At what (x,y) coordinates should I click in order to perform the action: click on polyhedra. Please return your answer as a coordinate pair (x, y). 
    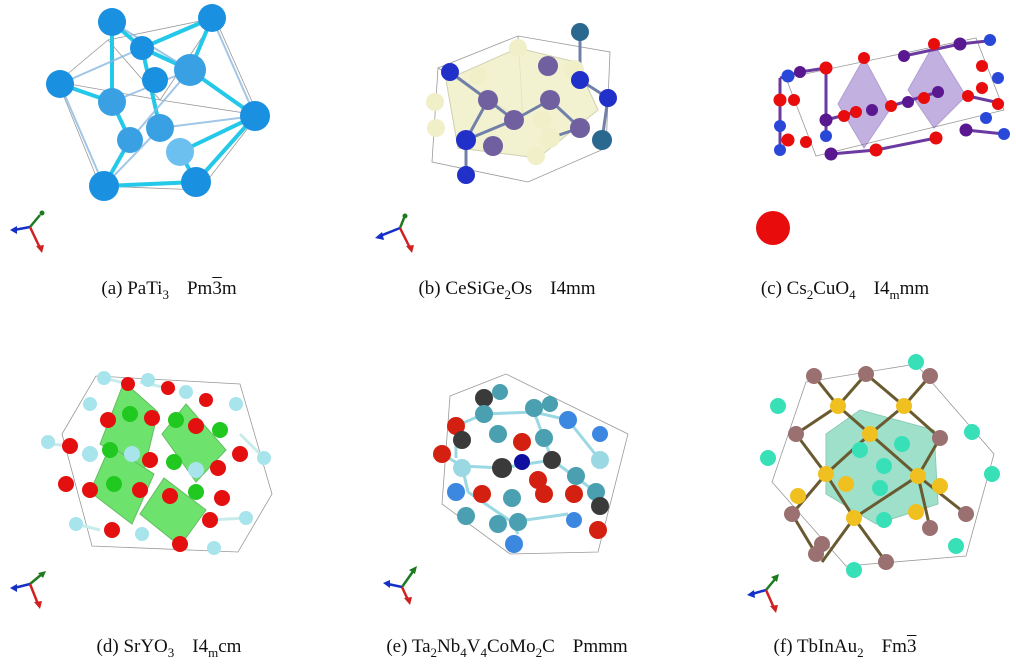
    Looking at the image, I should click on (902, 96).